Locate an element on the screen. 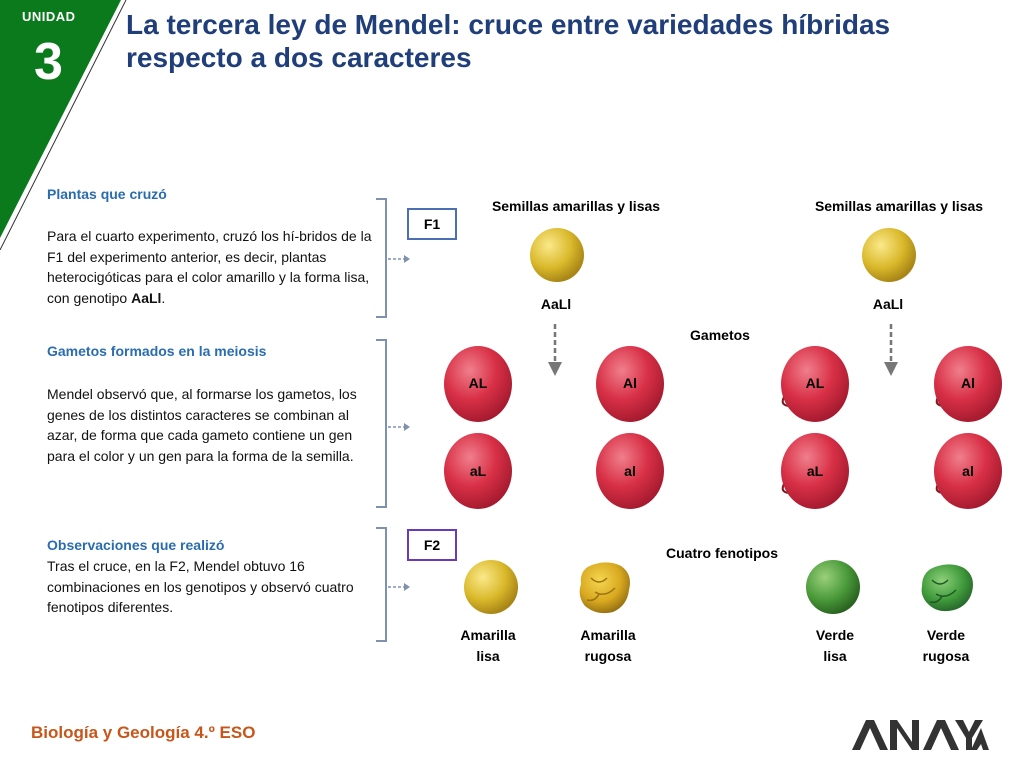  genotype-left: AaLl is located at coordinates (556, 304).